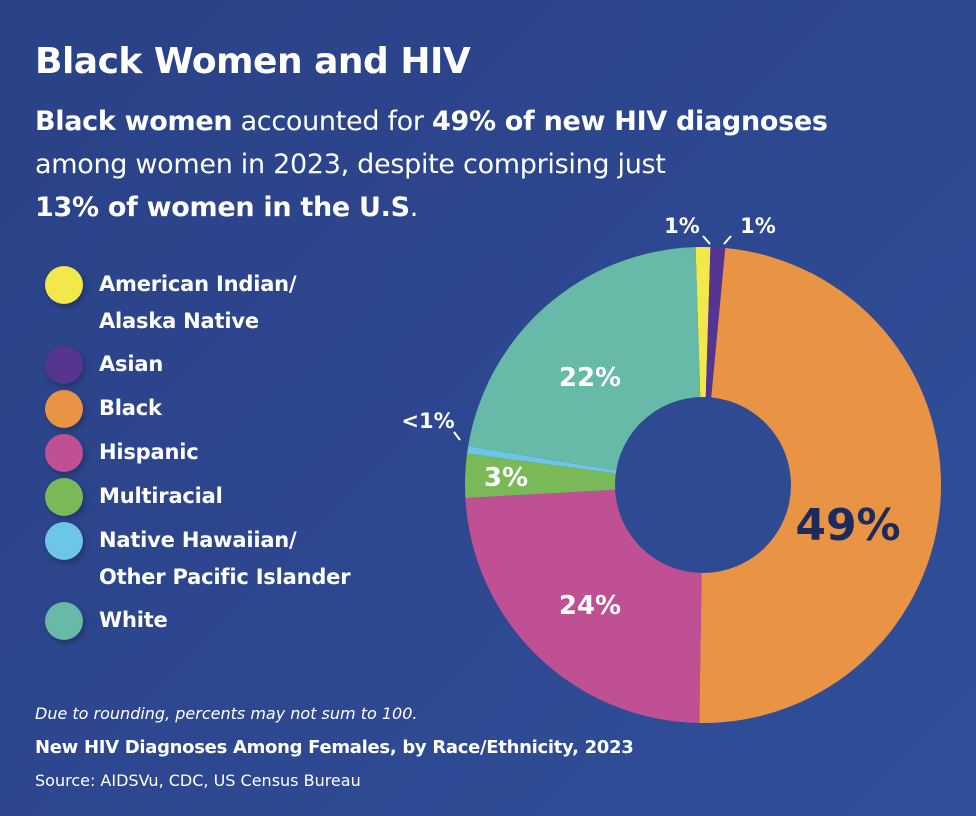 The image size is (976, 816). Describe the element at coordinates (220, 453) in the screenshot. I see `legend-item-hispanic: Hispanic` at that location.